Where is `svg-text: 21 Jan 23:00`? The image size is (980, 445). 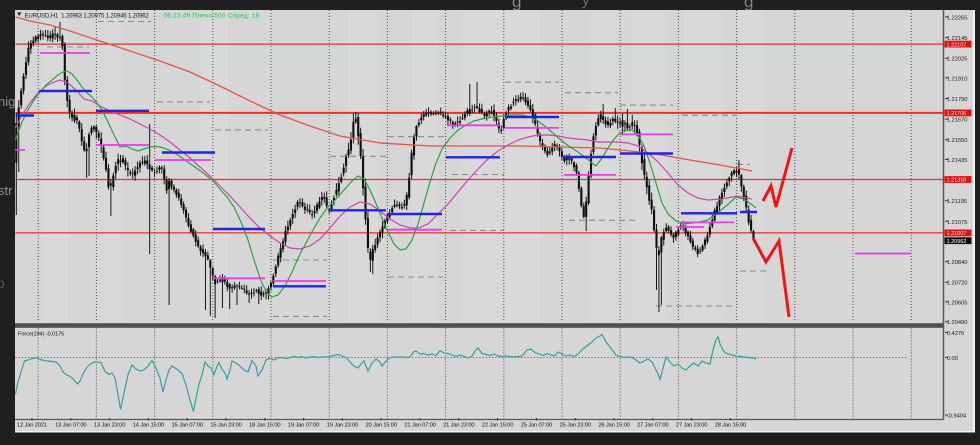 svg-text: 21 Jan 23:00 is located at coordinates (458, 425).